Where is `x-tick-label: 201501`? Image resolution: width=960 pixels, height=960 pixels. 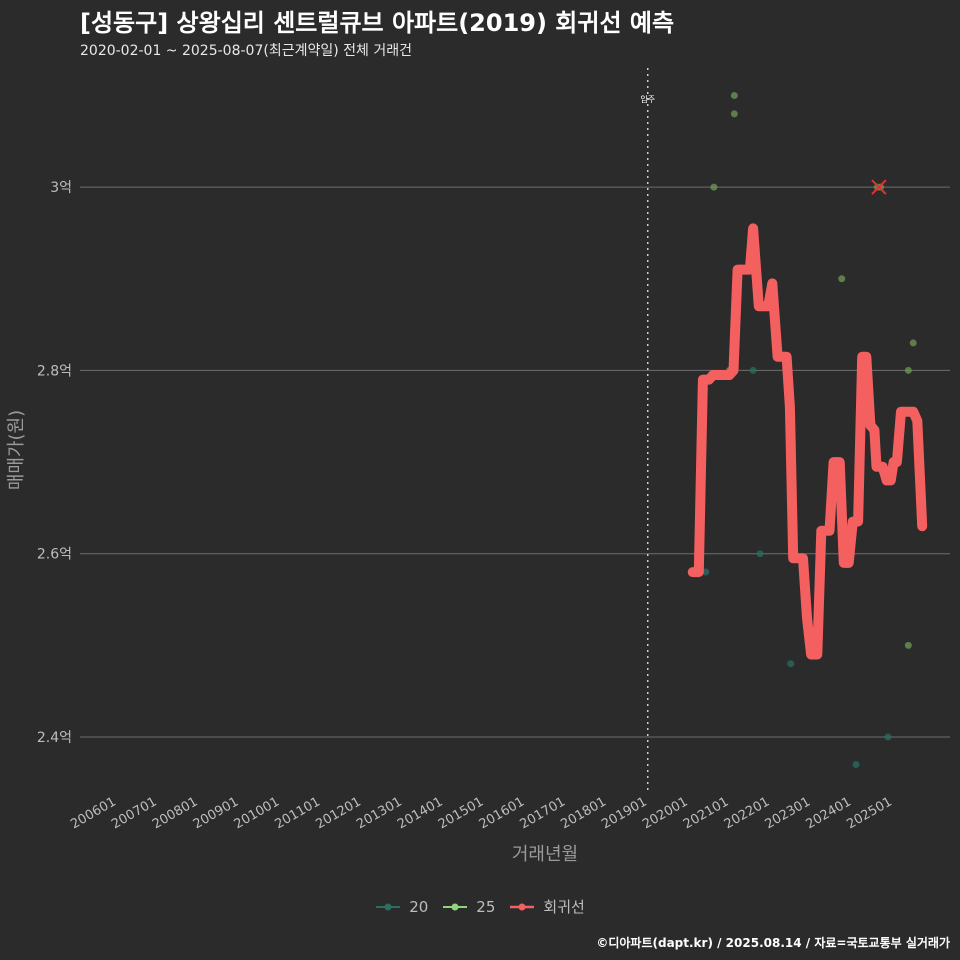 x-tick-label: 201501 is located at coordinates (461, 813).